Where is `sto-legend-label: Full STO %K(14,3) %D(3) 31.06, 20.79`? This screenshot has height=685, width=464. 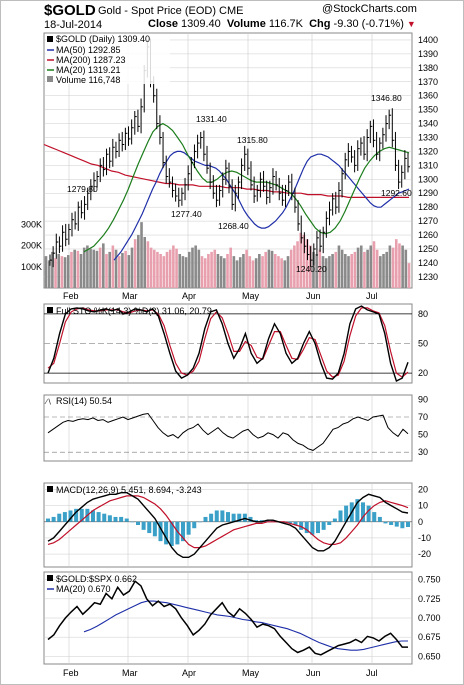 sto-legend-label: Full STO %K(14,3) %D(3) 31.06, 20.79 is located at coordinates (134, 311).